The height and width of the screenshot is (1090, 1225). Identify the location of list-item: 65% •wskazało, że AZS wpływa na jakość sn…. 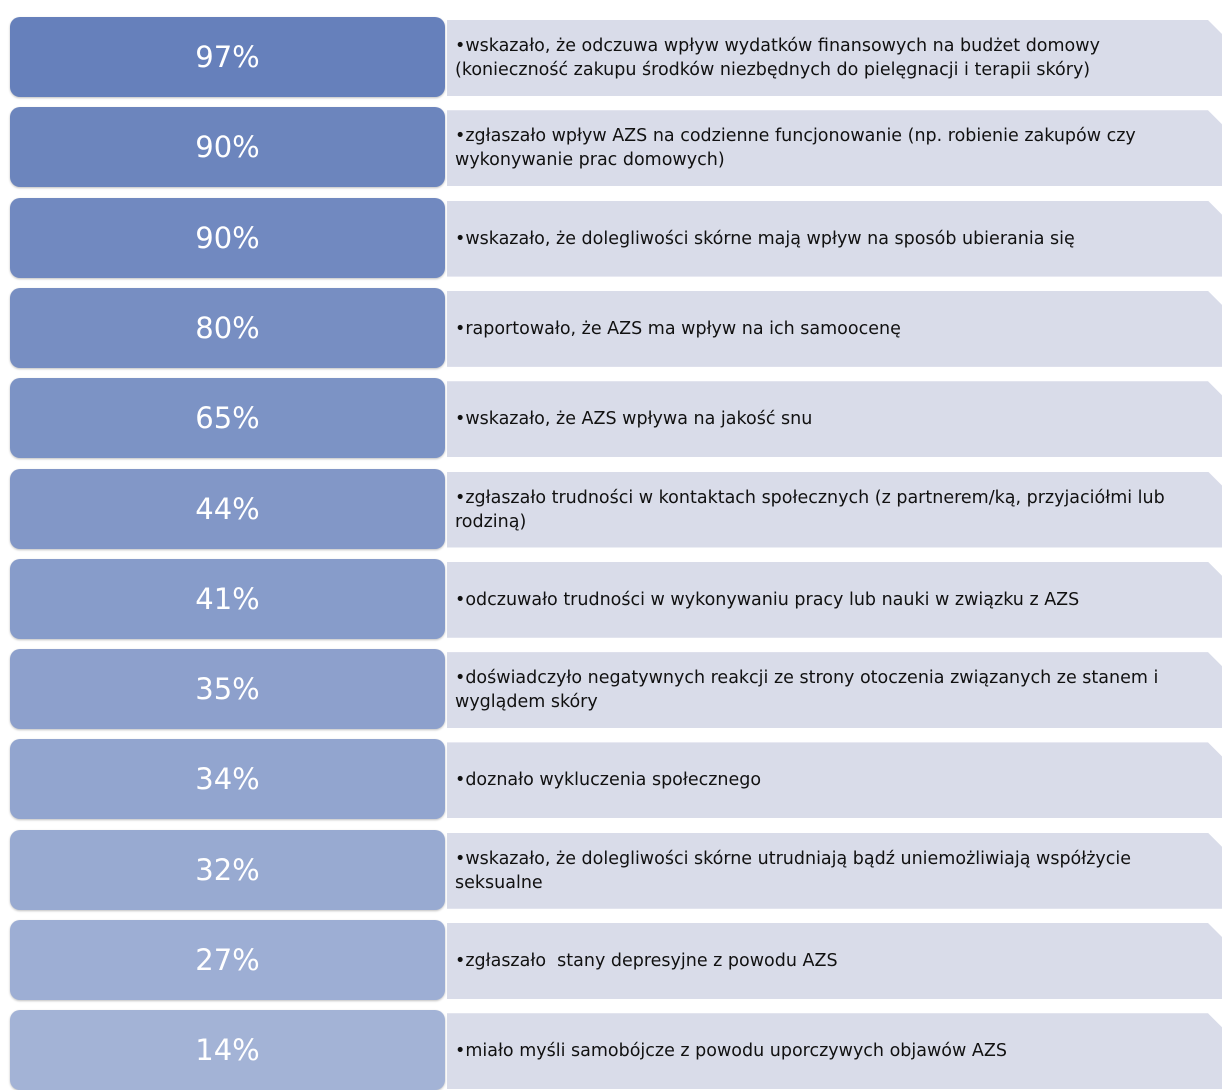
(612, 418).